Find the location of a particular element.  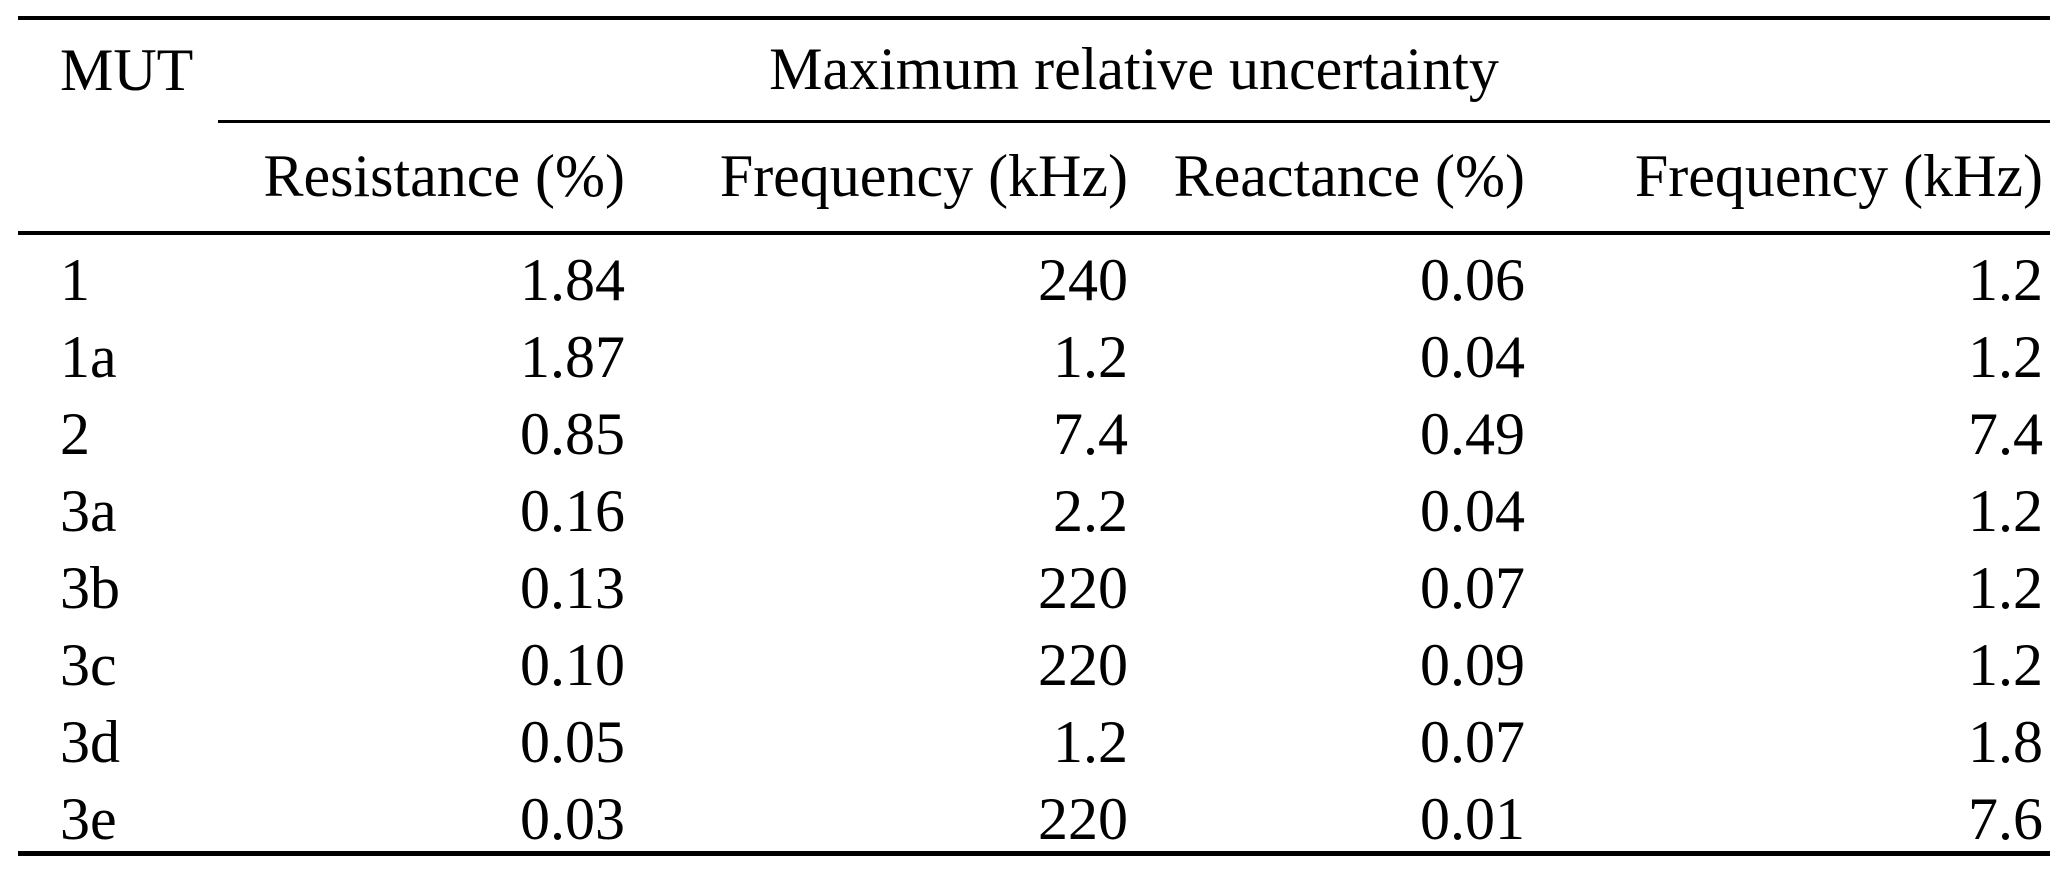

group-header-row: MUT Maximum relative uncertainty is located at coordinates (1034, 70).